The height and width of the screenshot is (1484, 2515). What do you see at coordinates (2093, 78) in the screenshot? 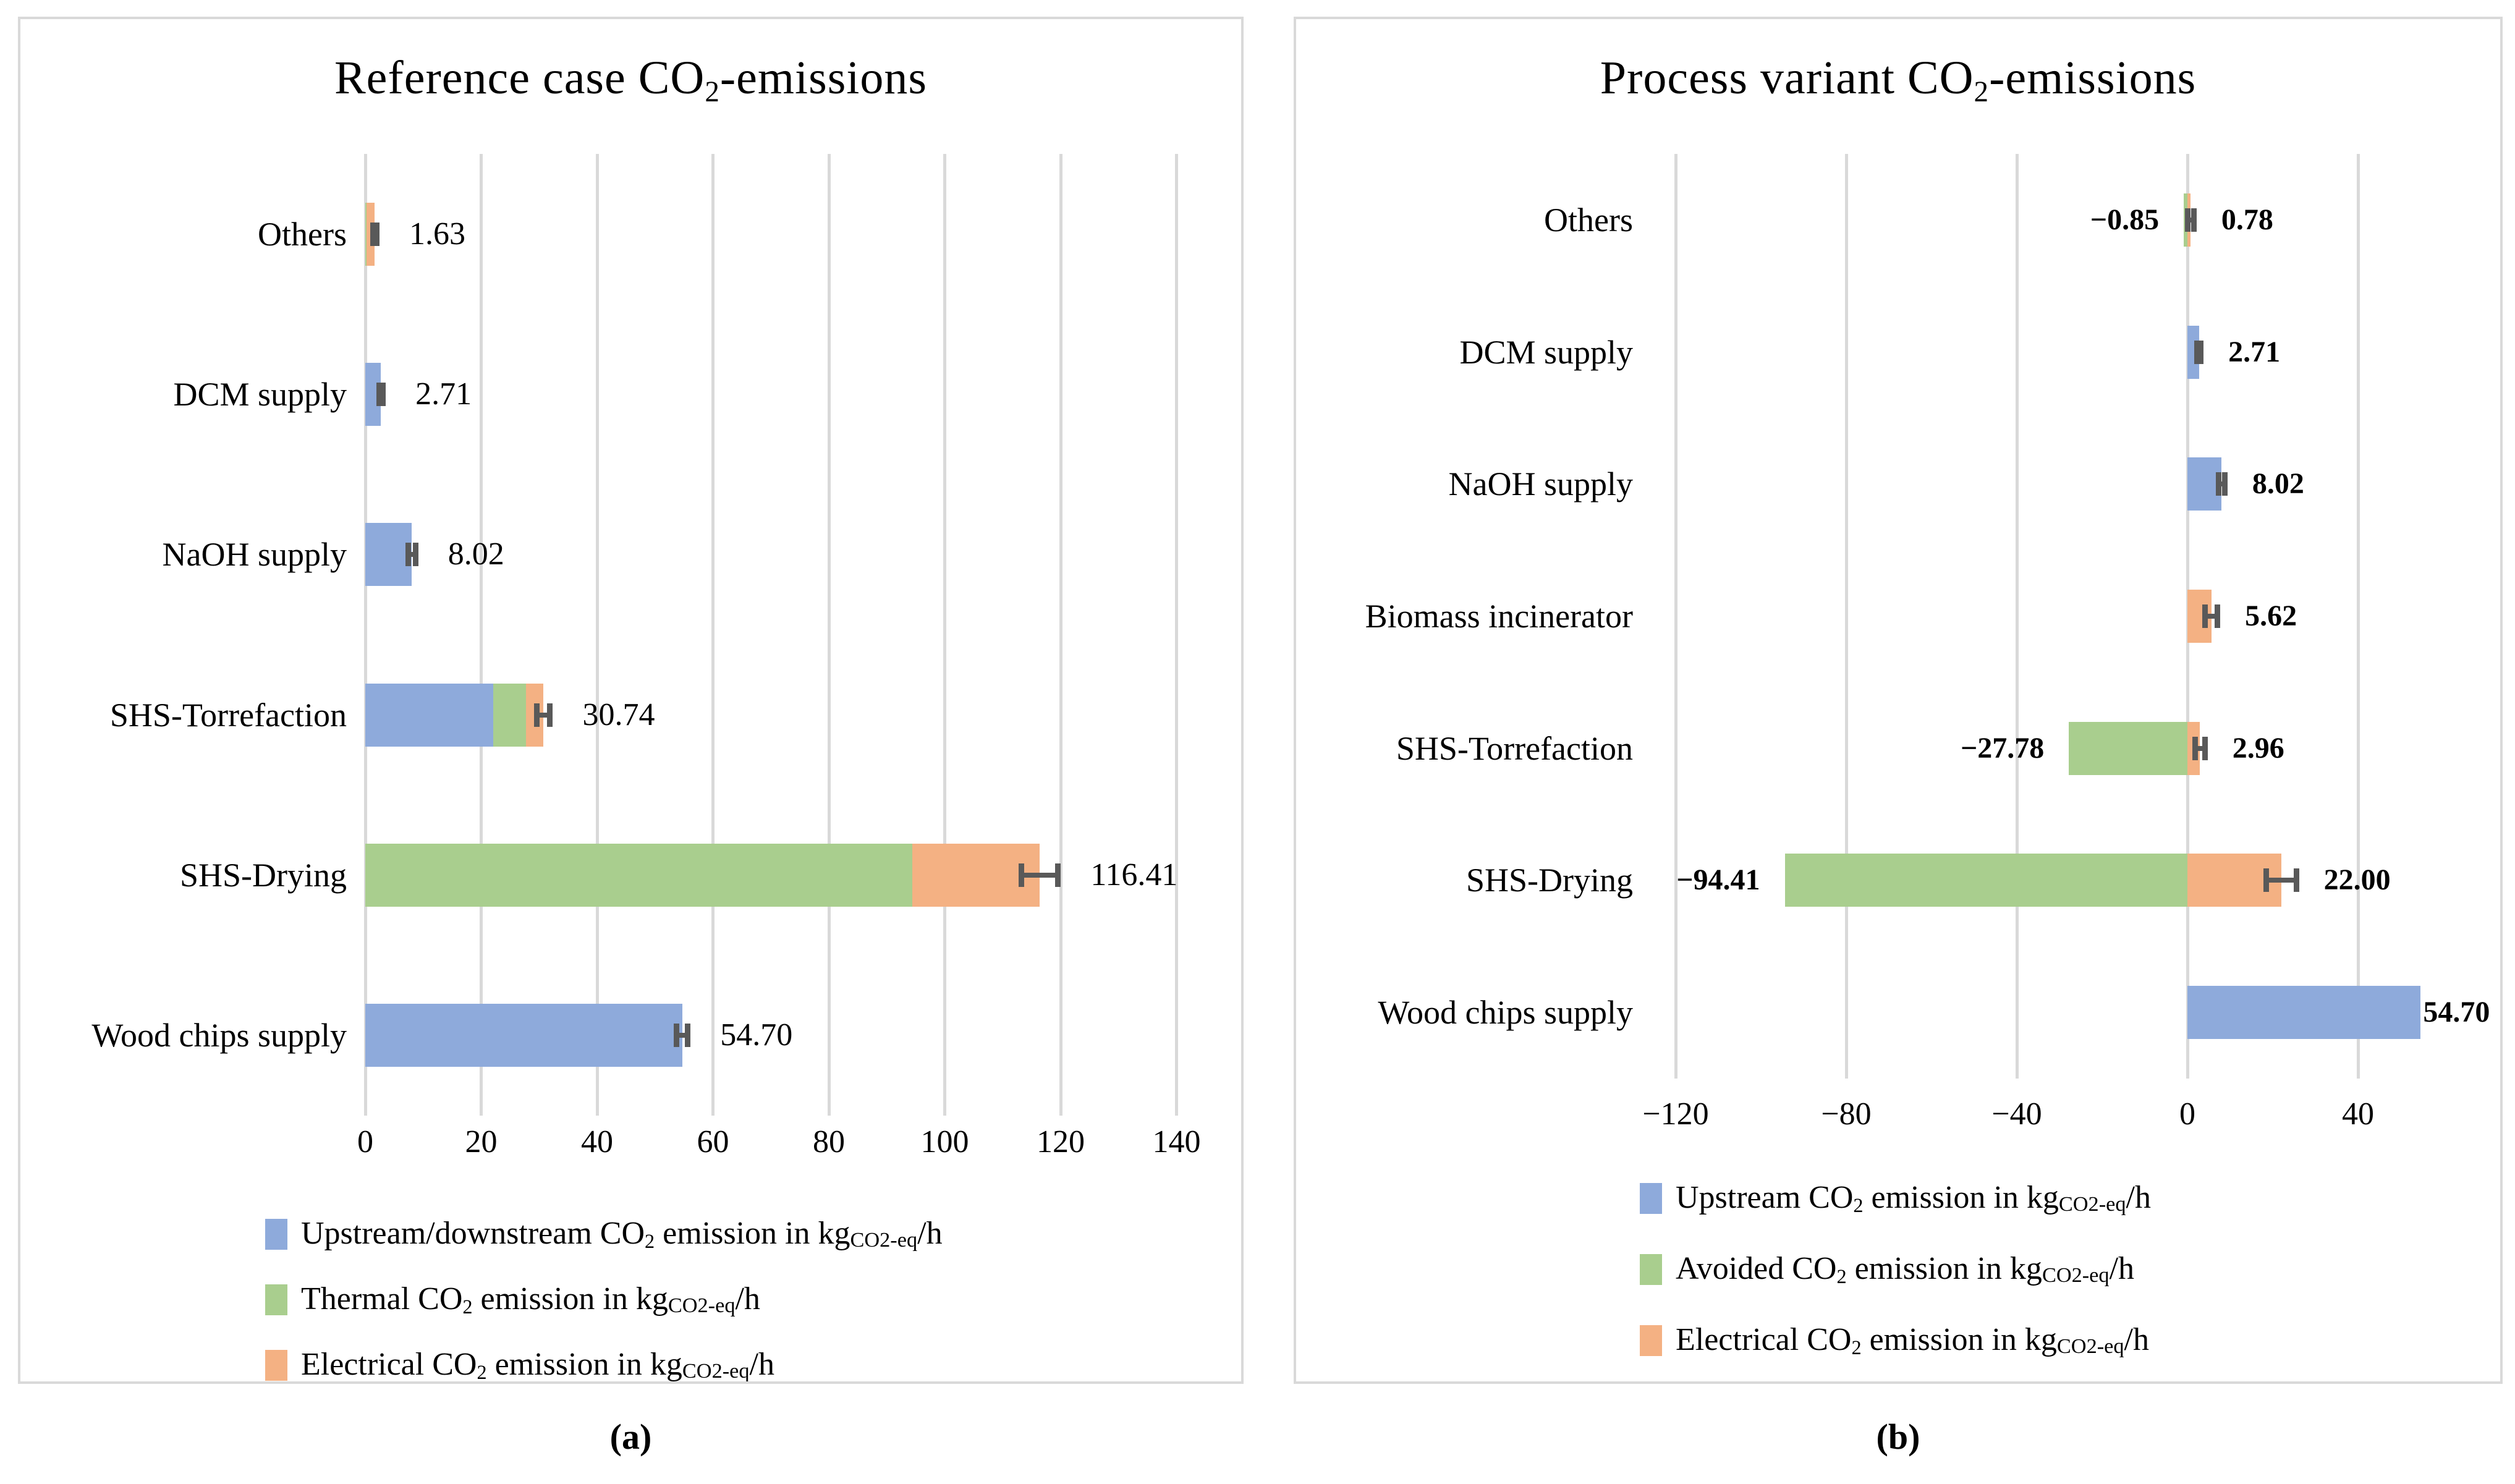
I see `chart-title-b-post: -emissions` at bounding box center [2093, 78].